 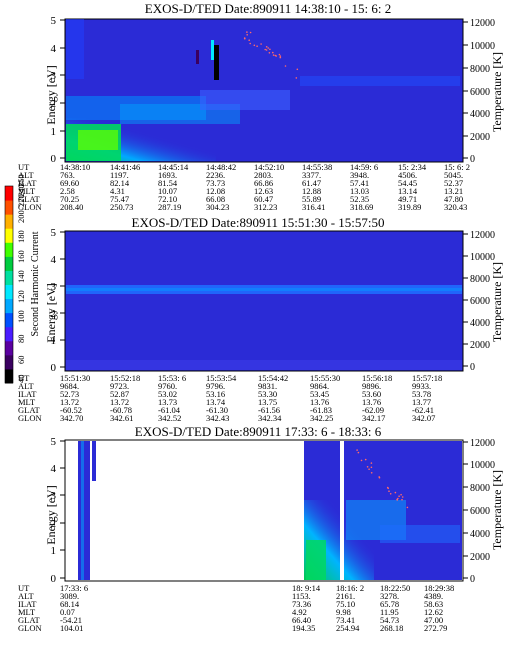 What do you see at coordinates (427, 378) in the screenshot?
I see `table-cell: 15:57:18` at bounding box center [427, 378].